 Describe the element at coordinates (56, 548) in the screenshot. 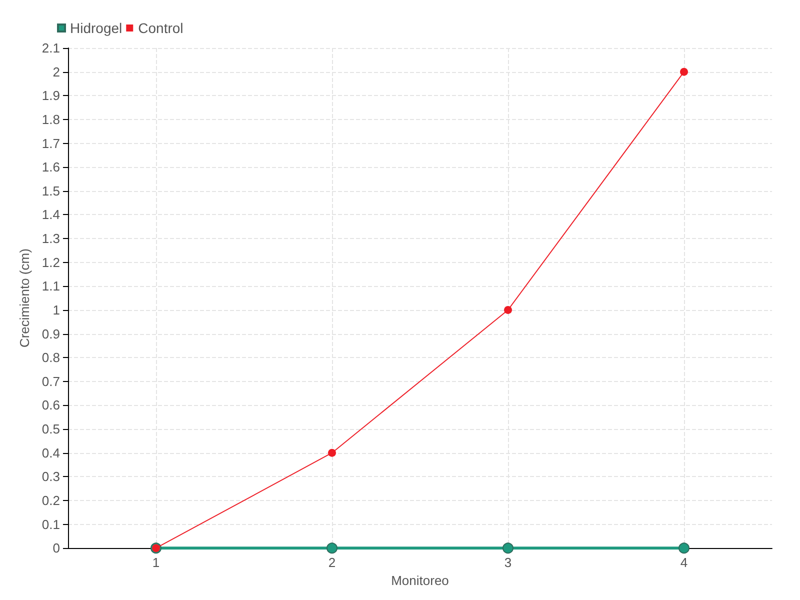

I see `y-tick-label: 0` at that location.